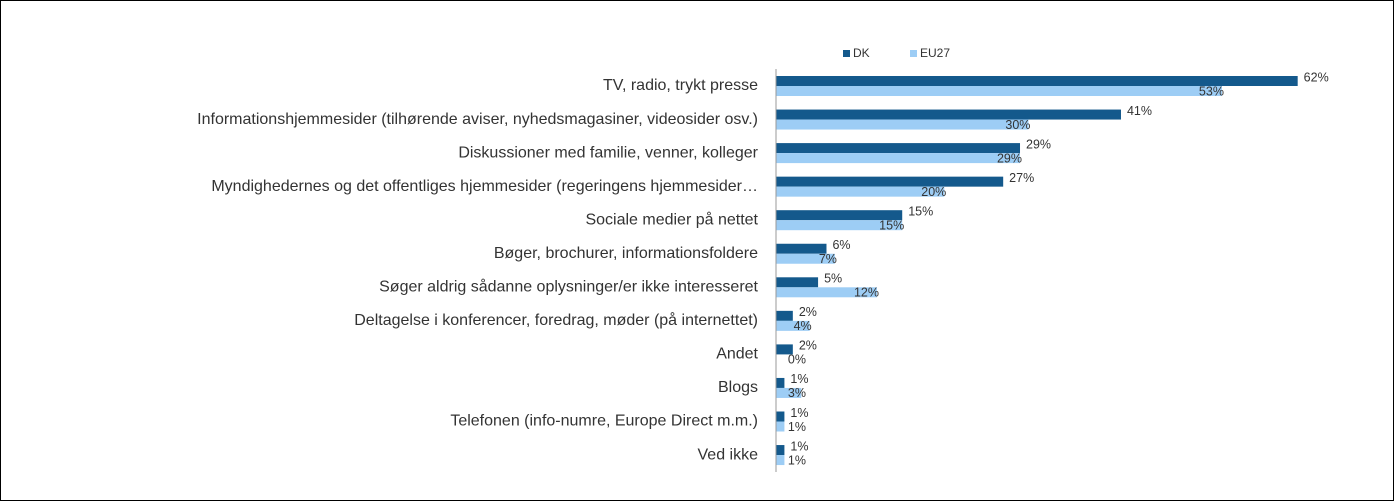 This screenshot has height=501, width=1394. What do you see at coordinates (841, 245) in the screenshot?
I see `value-label: 6%` at bounding box center [841, 245].